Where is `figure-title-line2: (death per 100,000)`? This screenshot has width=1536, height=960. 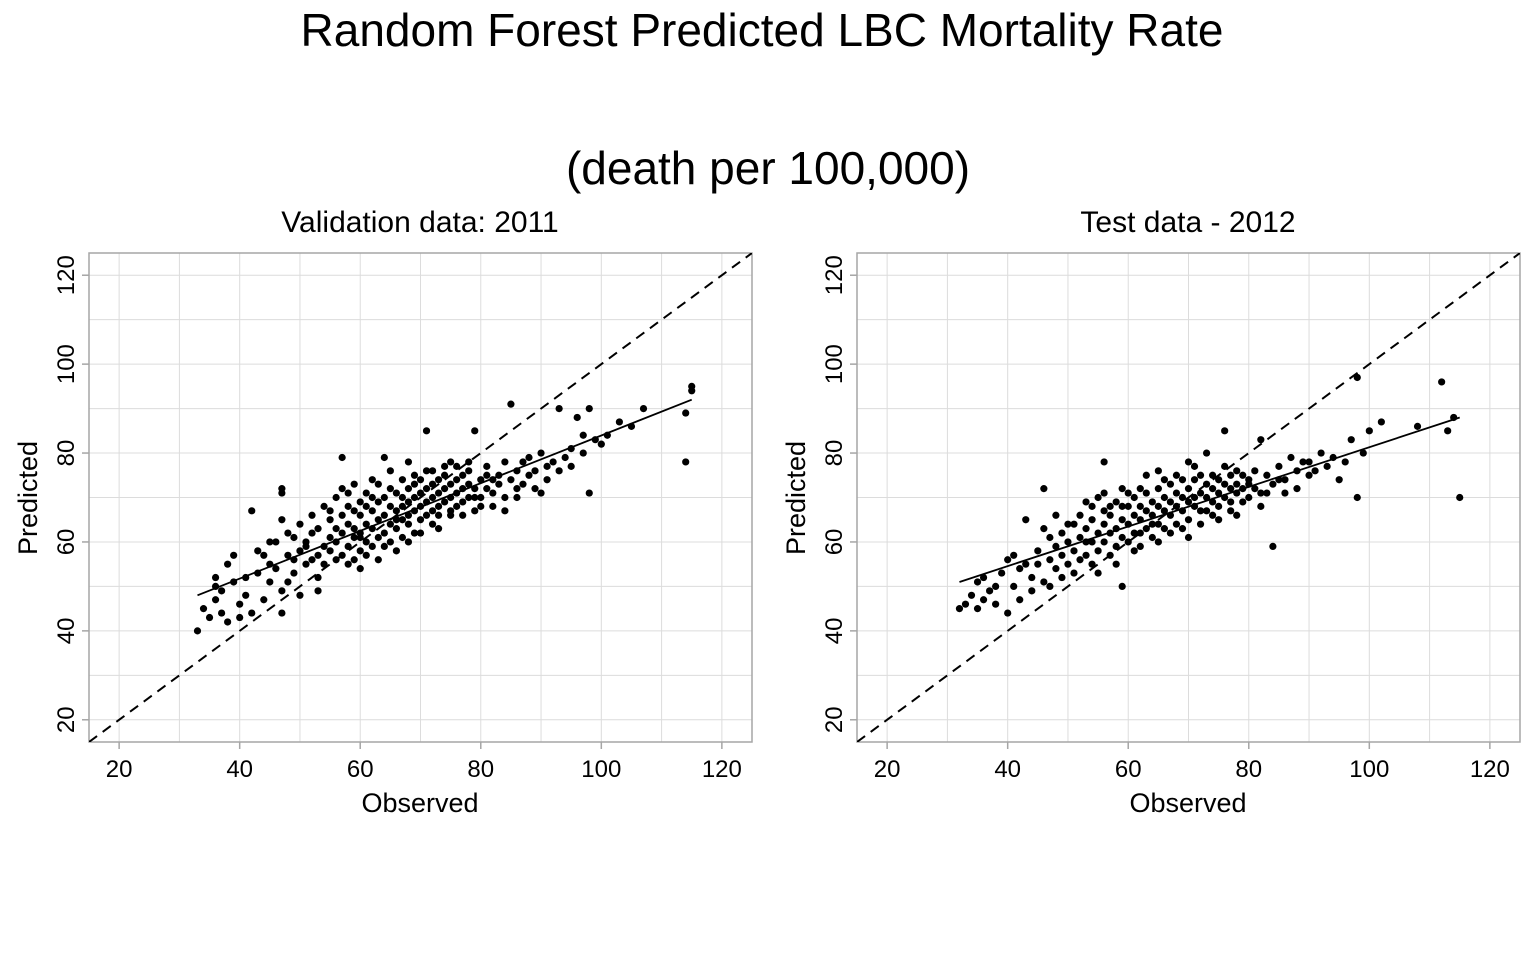 figure-title-line2: (death per 100,000) is located at coordinates (768, 168).